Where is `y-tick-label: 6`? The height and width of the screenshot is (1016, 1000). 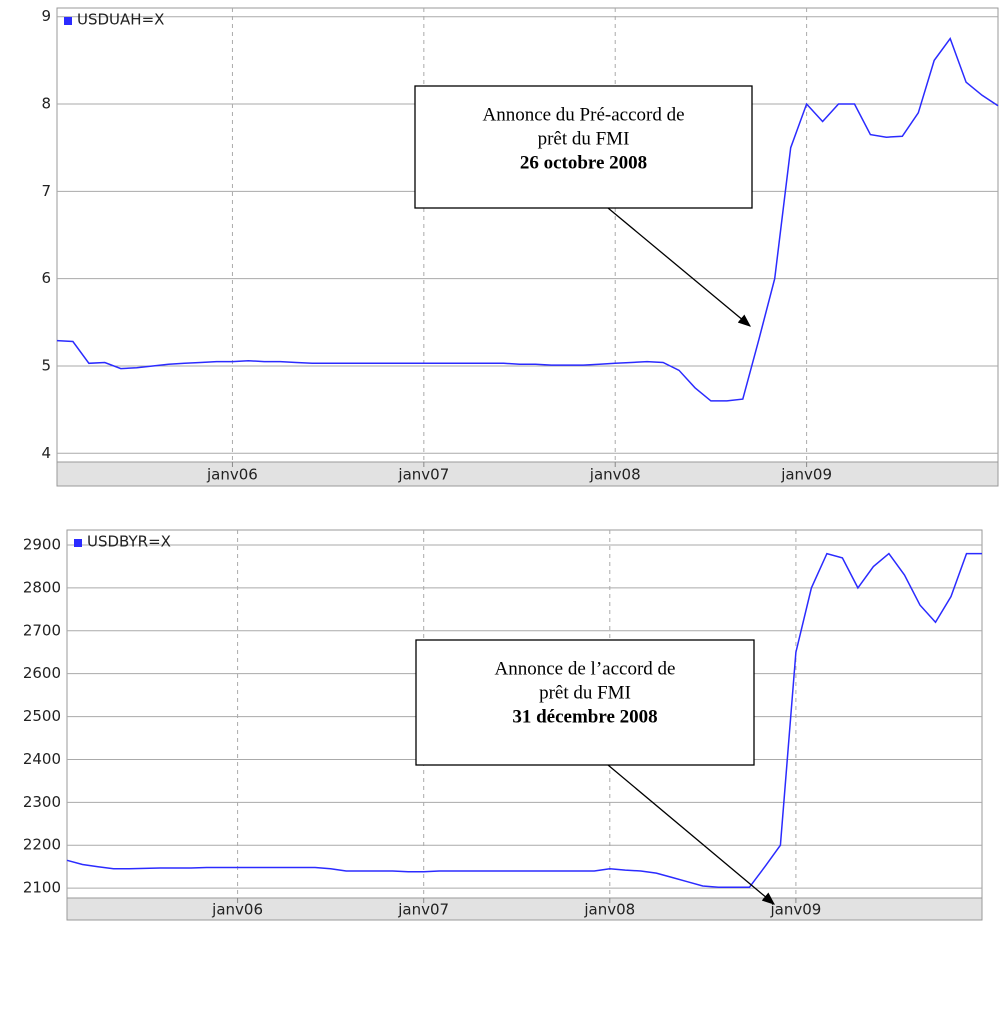 y-tick-label: 6 is located at coordinates (46, 278).